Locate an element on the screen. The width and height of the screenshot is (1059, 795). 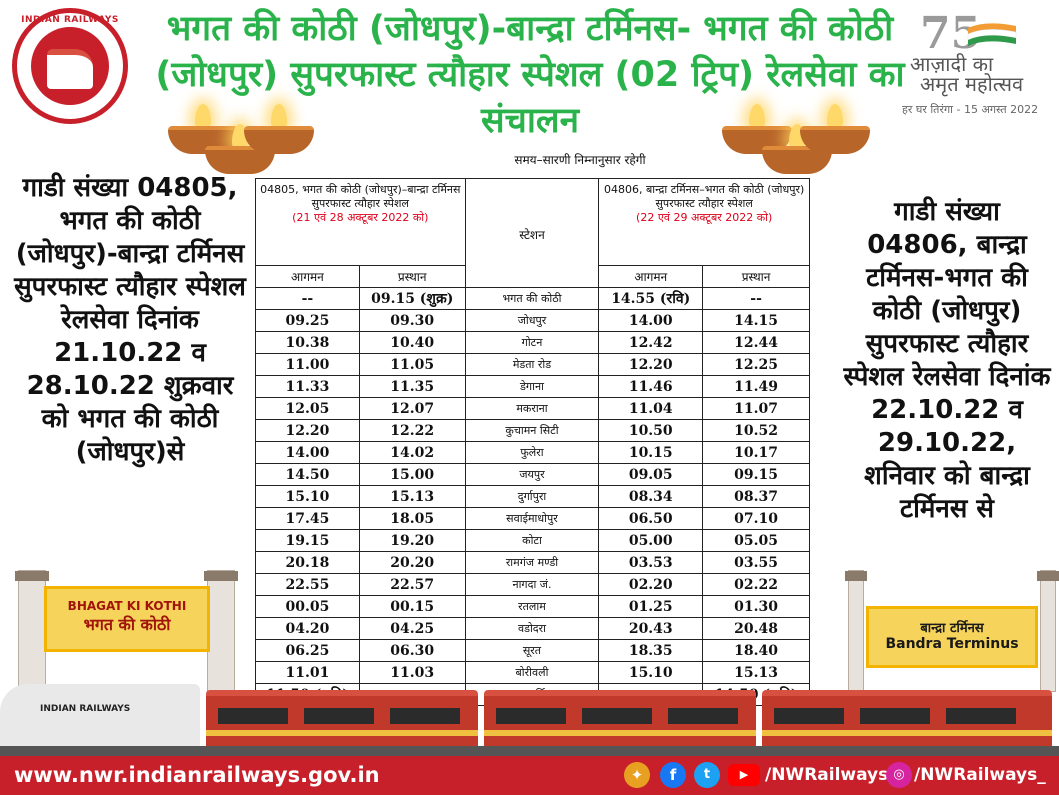
loco-badge: INDIAN RAILWAYS is located at coordinates (85, 709).